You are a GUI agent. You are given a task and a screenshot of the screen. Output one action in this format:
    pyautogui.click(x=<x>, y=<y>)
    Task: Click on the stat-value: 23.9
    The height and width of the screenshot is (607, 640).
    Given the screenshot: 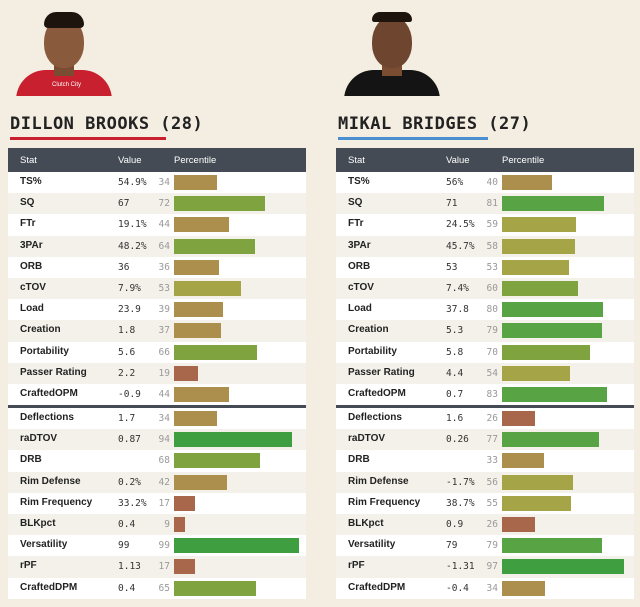 What is the action you would take?
    pyautogui.click(x=129, y=310)
    